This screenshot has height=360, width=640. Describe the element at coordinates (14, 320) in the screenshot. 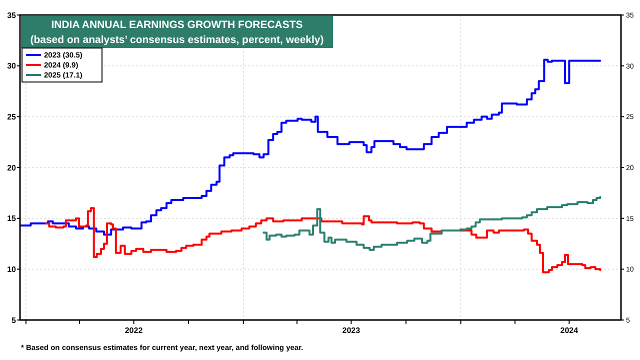

I see `y-tick-label: 5` at that location.